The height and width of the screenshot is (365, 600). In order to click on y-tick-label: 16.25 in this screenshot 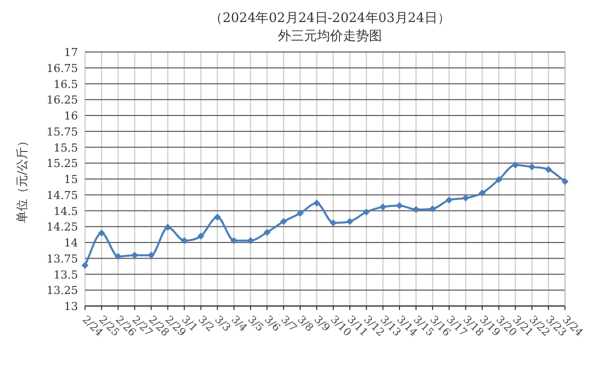, I will do `click(62, 100)`.